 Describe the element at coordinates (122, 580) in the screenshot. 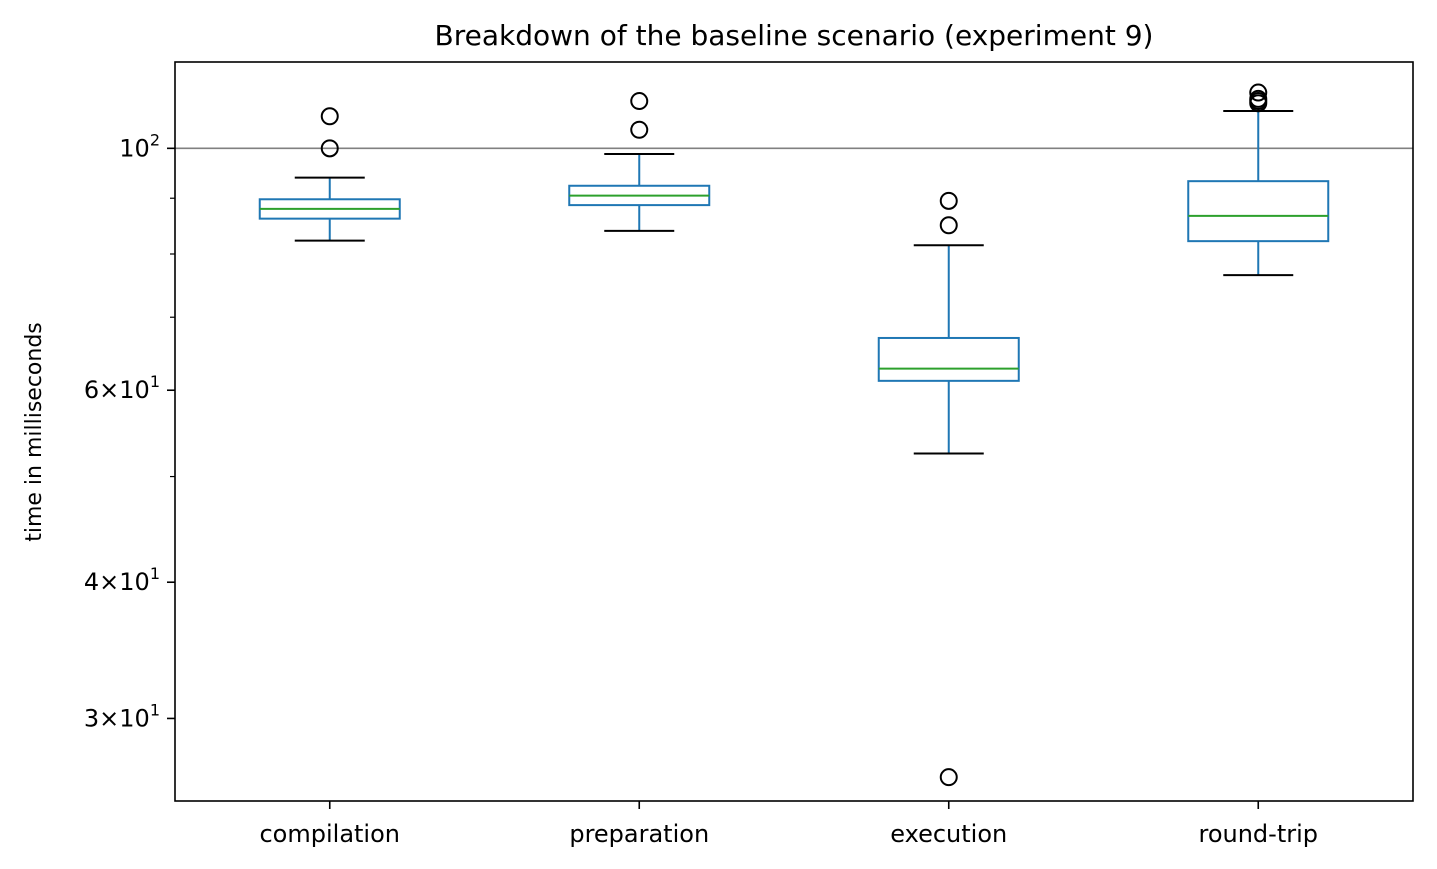

I see `y-tick-label: 4×101` at that location.